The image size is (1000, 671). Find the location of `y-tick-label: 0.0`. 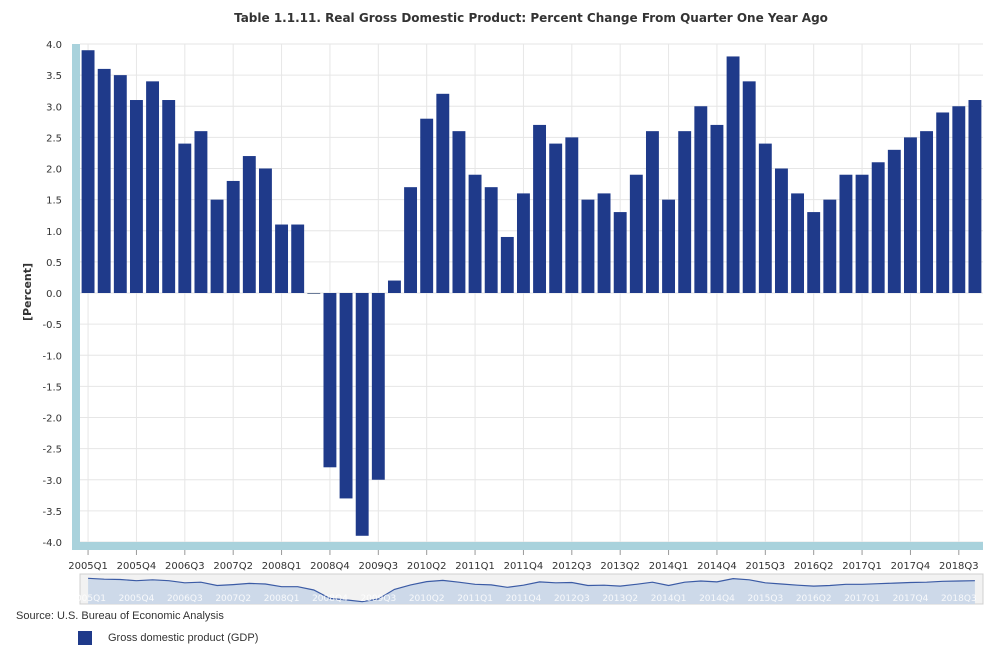

y-tick-label: 0.0 is located at coordinates (54, 294).